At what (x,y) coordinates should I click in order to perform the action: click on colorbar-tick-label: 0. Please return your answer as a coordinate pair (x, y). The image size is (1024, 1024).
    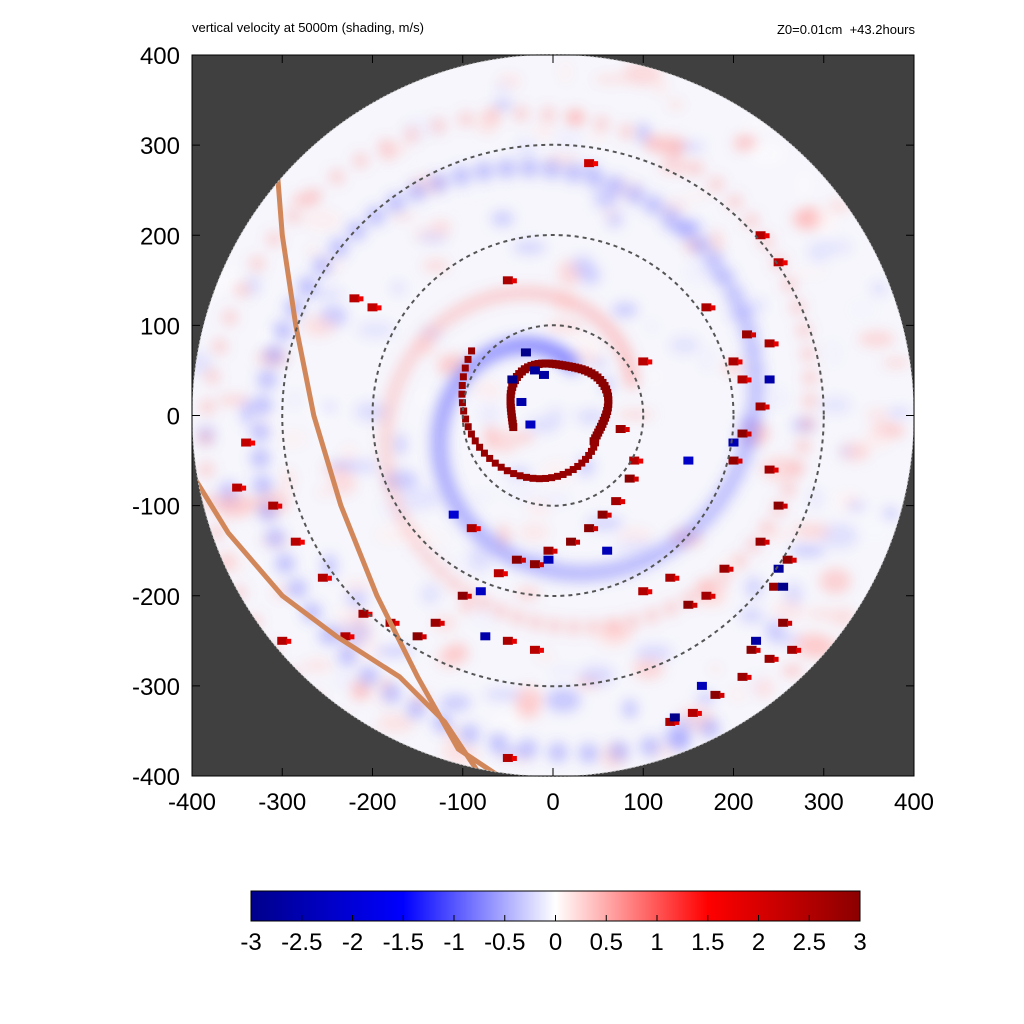
    Looking at the image, I should click on (555, 942).